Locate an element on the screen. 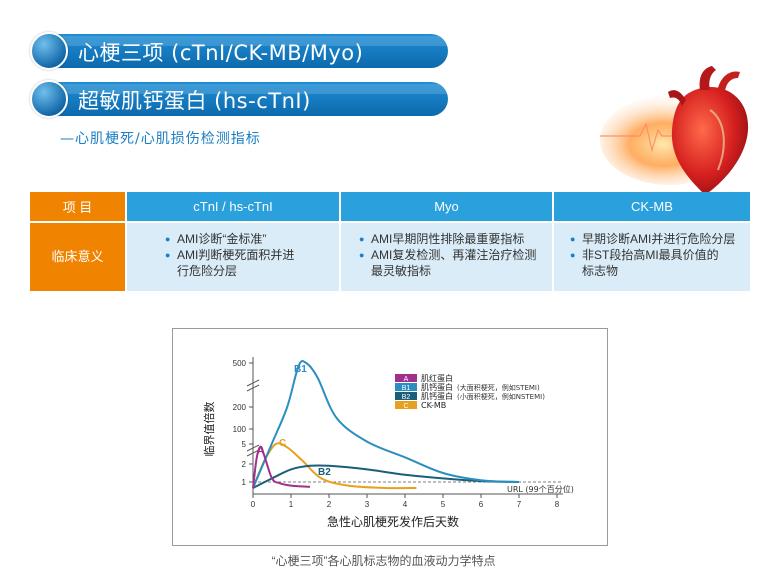  x-tick-label: 0 is located at coordinates (253, 504).